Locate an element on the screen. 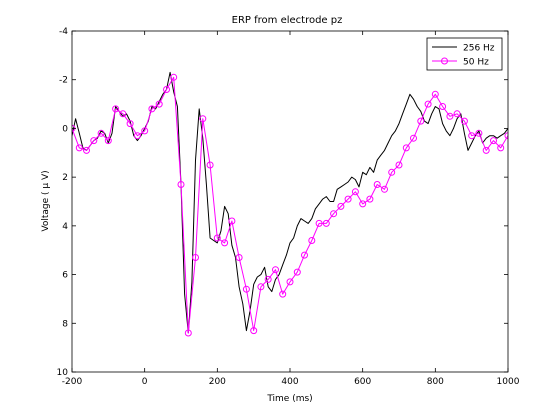 This screenshot has height=420, width=560. y-tick-label: 6 is located at coordinates (65, 276).